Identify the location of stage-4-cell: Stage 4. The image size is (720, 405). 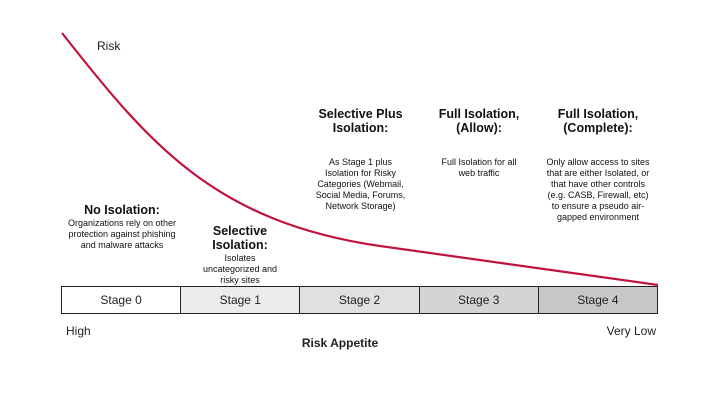
(598, 300).